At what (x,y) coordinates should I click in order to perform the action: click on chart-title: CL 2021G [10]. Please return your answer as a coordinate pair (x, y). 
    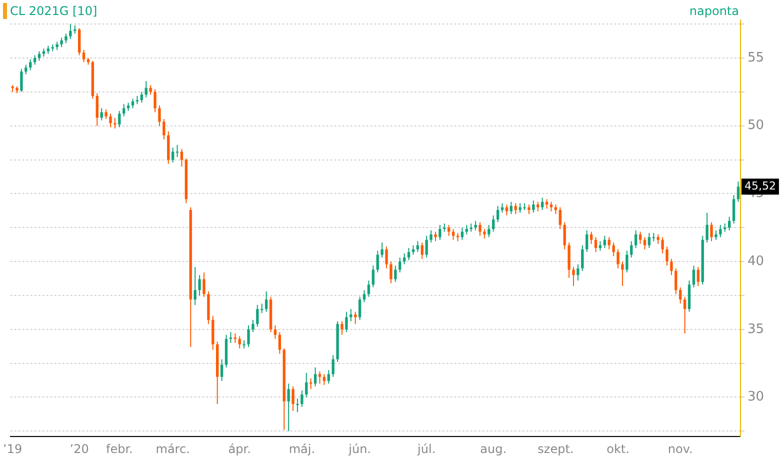
    Looking at the image, I should click on (50, 11).